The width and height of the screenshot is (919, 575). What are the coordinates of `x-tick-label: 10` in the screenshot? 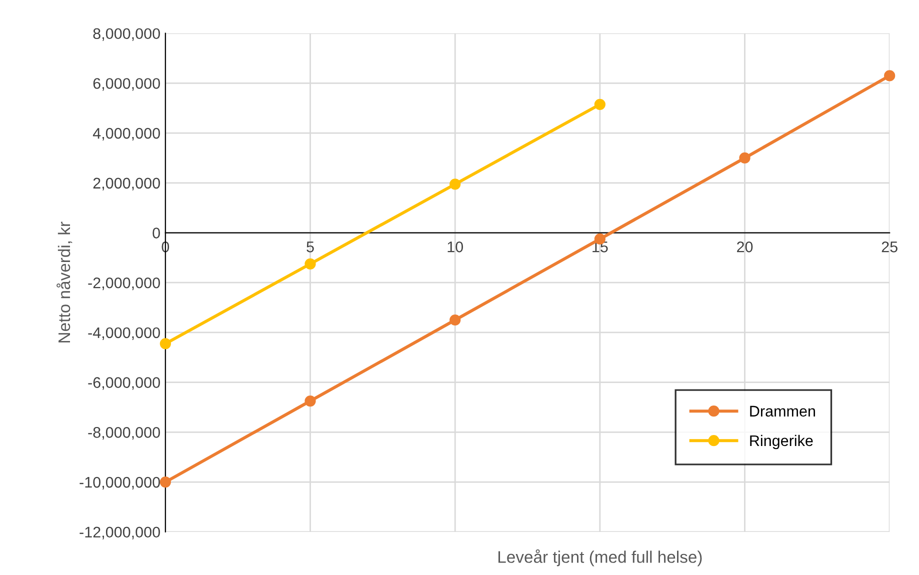 It's located at (455, 246).